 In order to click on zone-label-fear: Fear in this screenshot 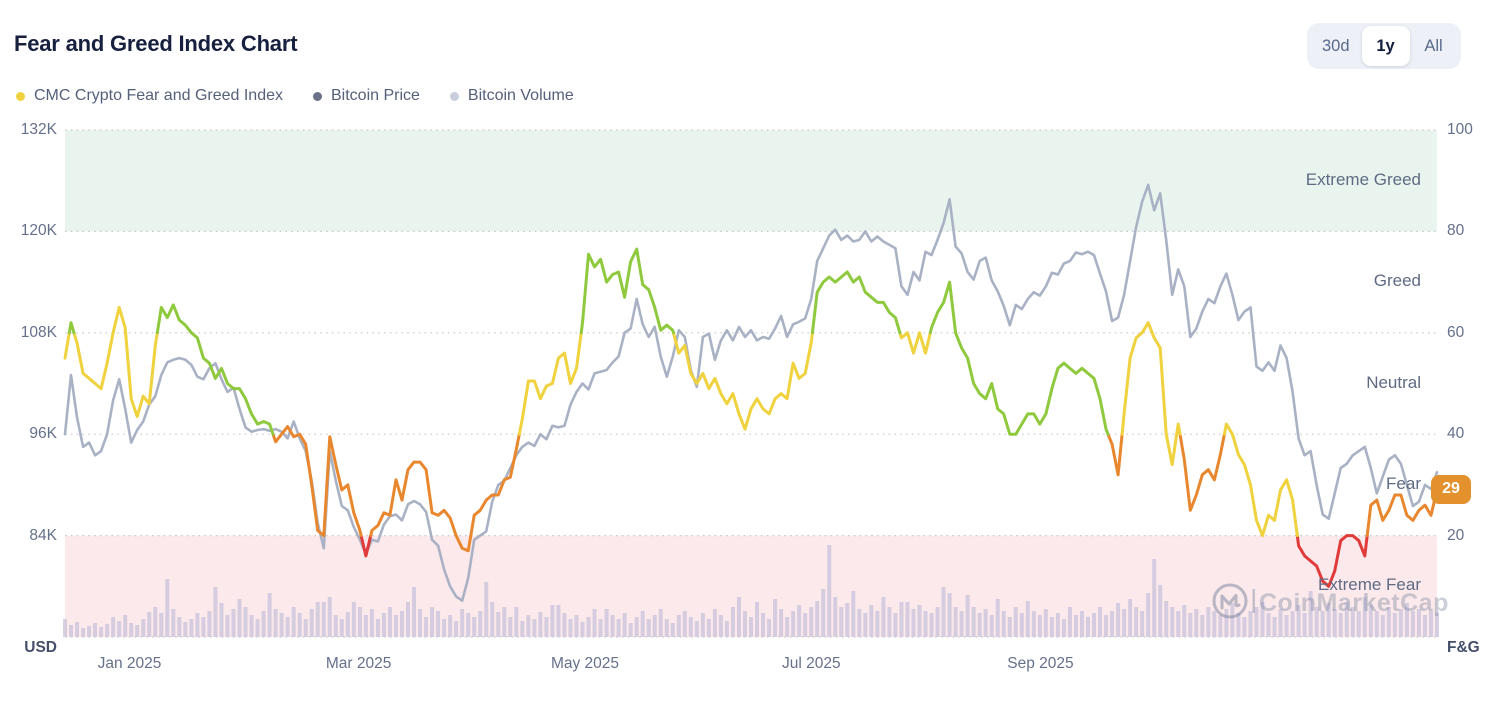, I will do `click(1403, 483)`.